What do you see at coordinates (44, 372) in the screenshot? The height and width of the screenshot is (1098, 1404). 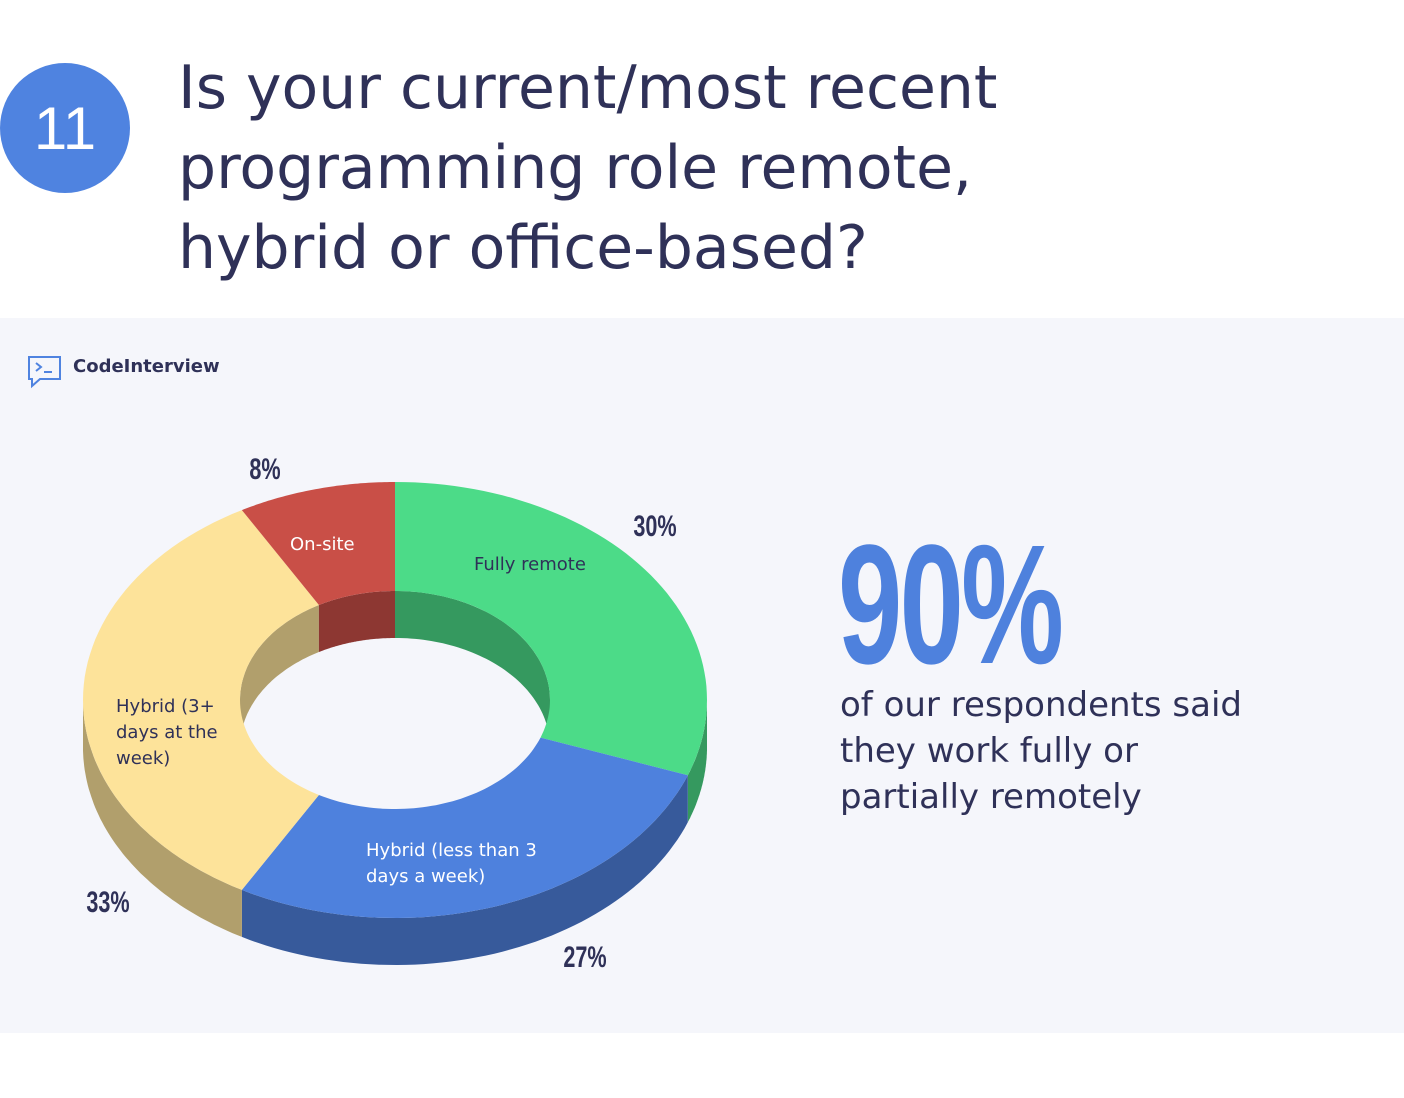 I see `brand-icon` at bounding box center [44, 372].